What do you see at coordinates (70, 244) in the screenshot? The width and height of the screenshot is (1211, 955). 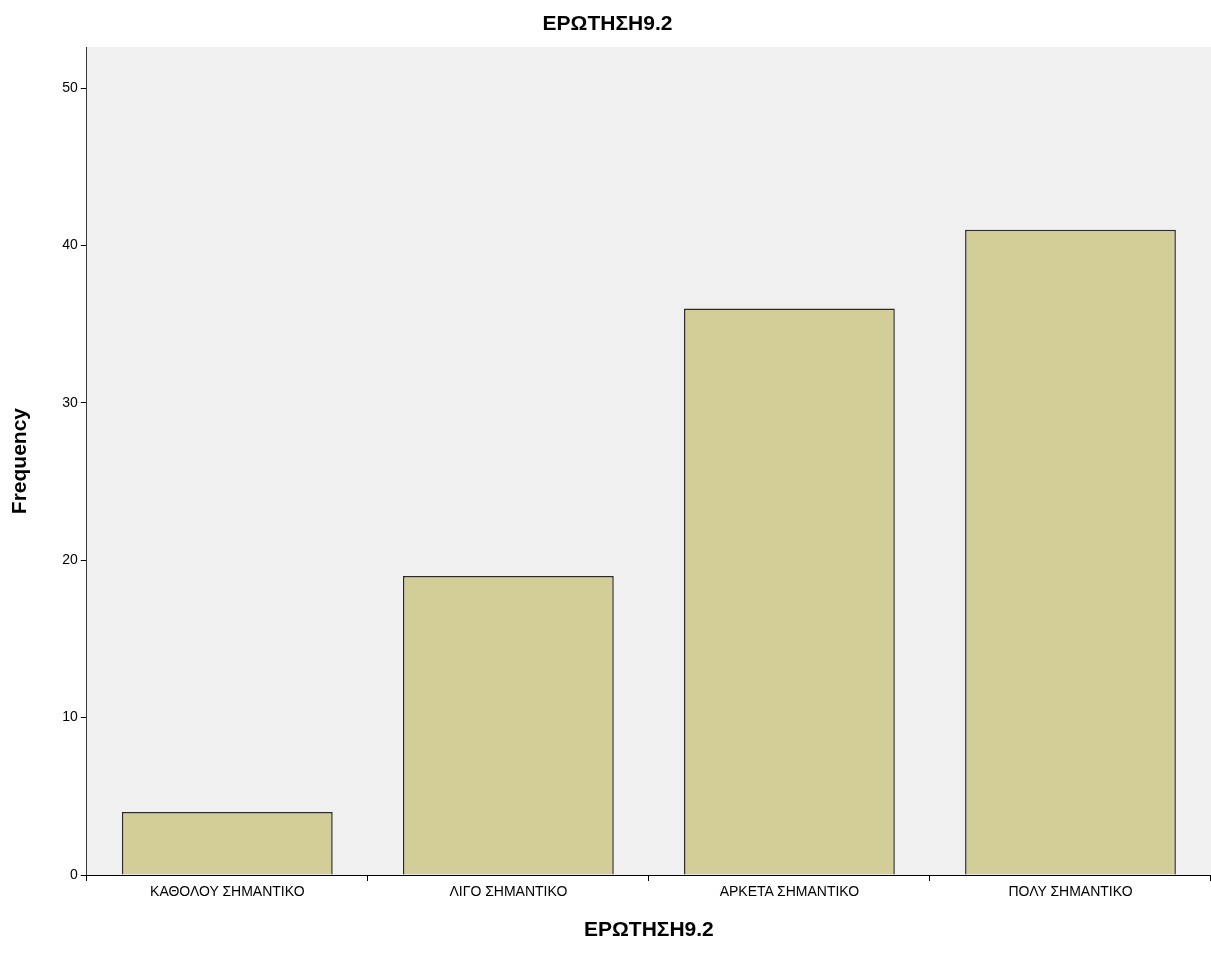 I see `y-tick-label: 40` at bounding box center [70, 244].